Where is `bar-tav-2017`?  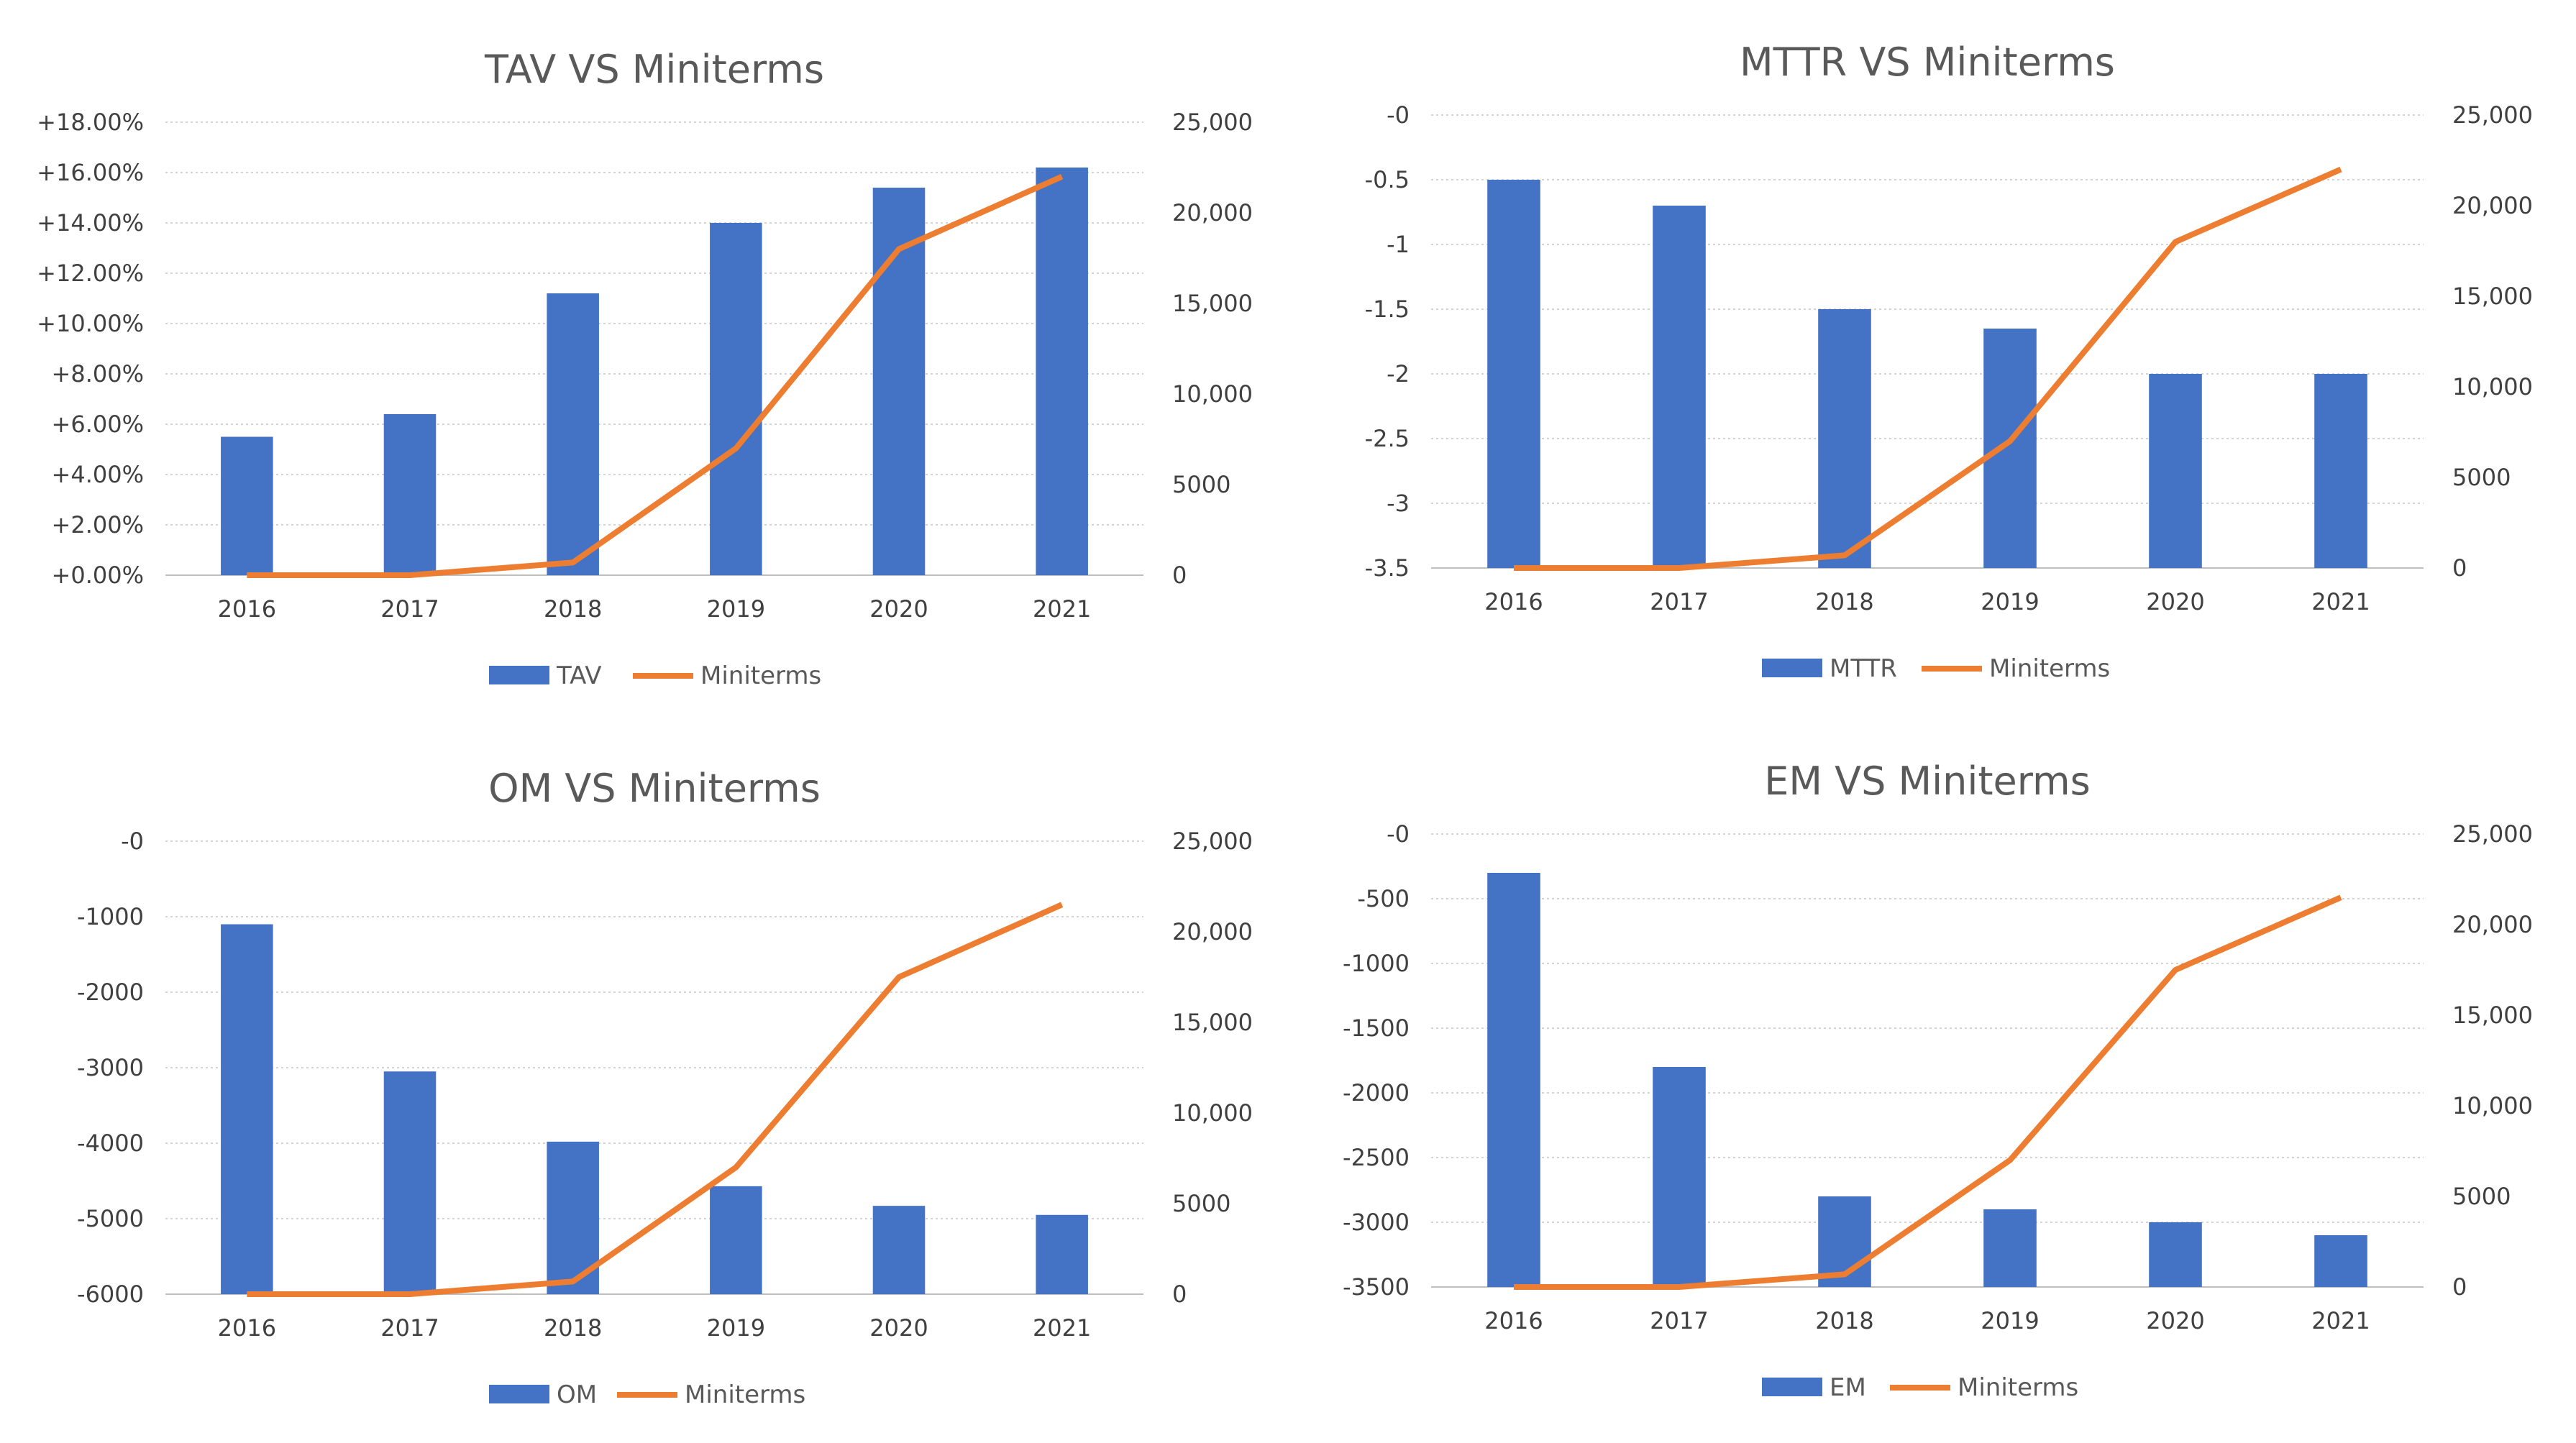 bar-tav-2017 is located at coordinates (410, 494).